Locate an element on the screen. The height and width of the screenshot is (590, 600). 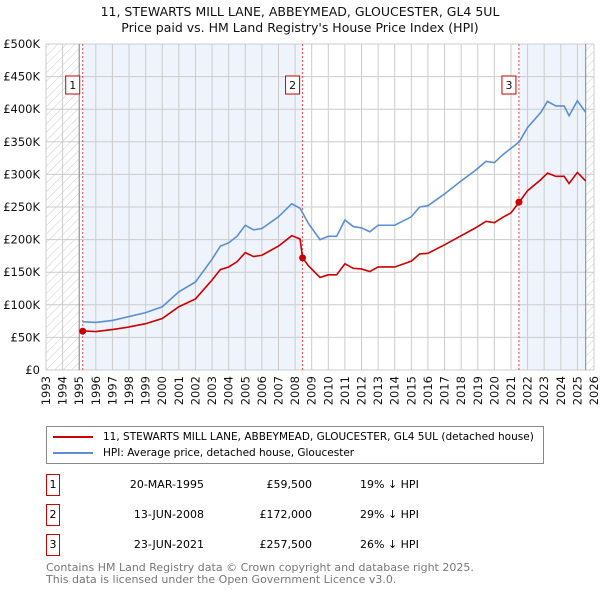
sale-marker: 2 is located at coordinates (53, 515).